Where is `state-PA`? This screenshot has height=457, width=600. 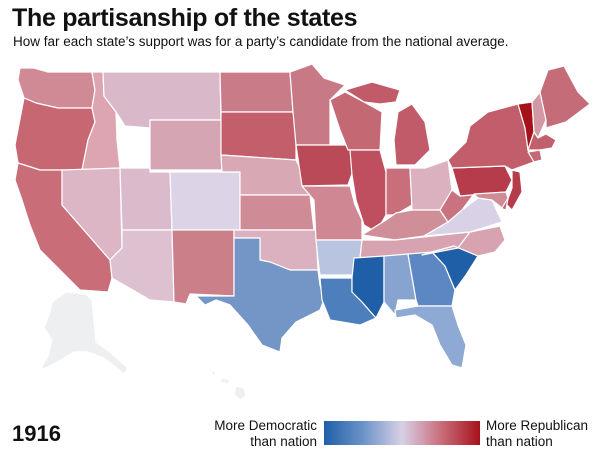 state-PA is located at coordinates (482, 181).